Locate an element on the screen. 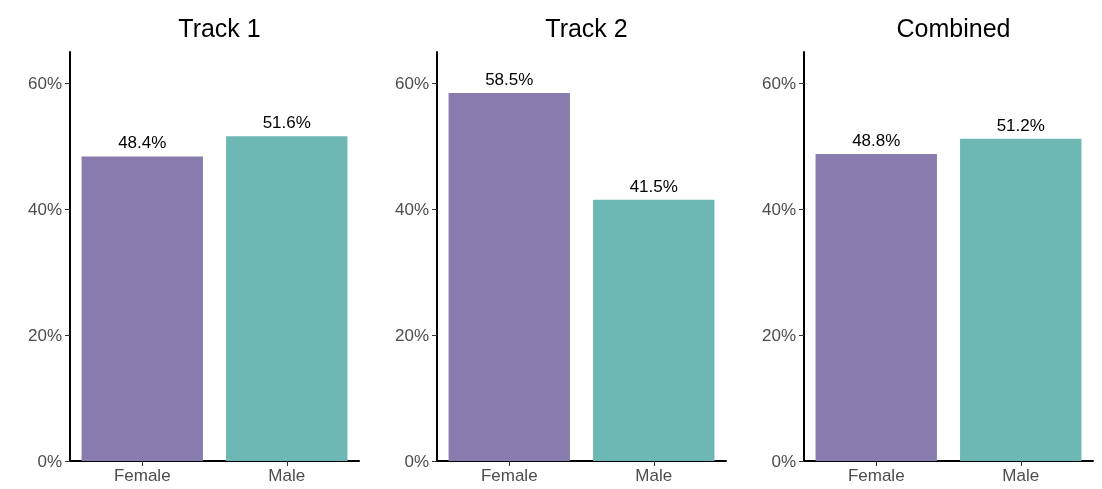 The width and height of the screenshot is (1102, 489). data-label: 51.2% is located at coordinates (1020, 125).